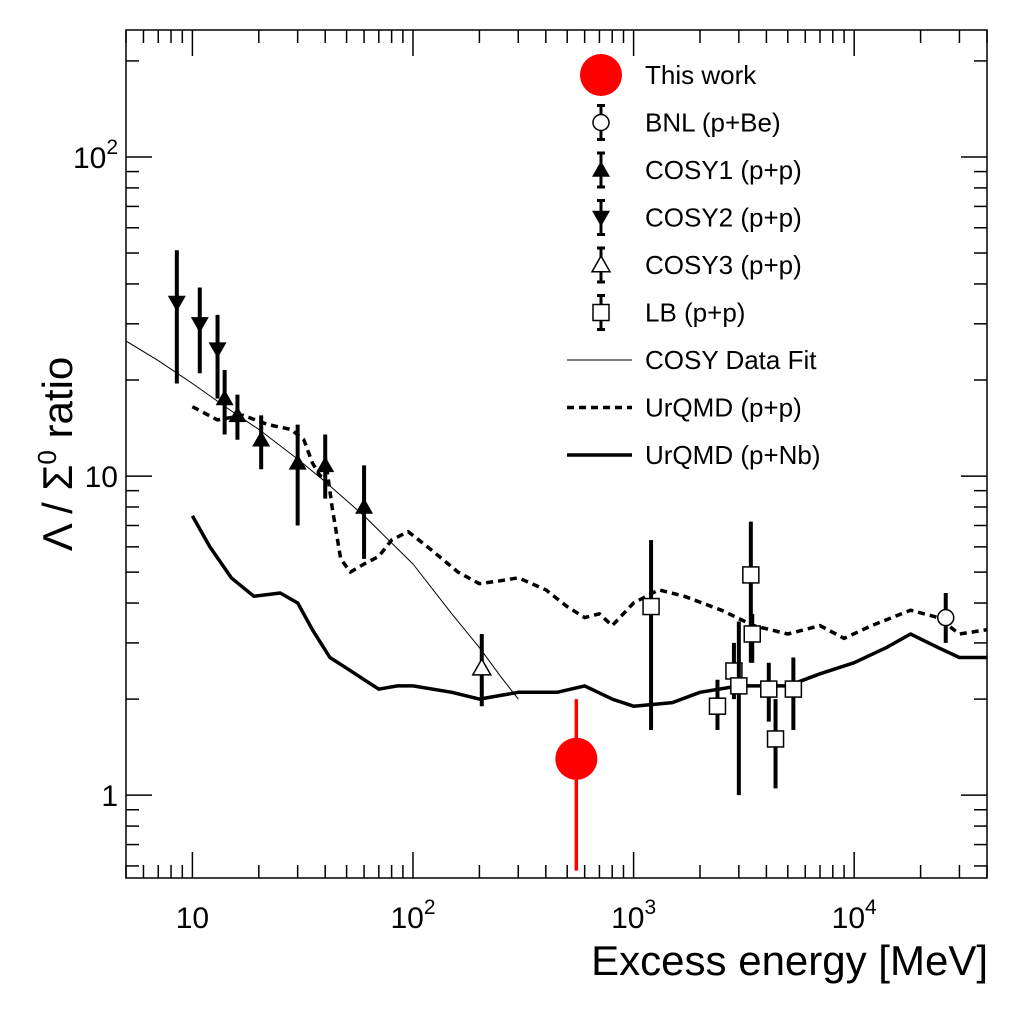 This screenshot has height=1009, width=1023. What do you see at coordinates (723, 218) in the screenshot?
I see `legend-label: COSY2 (p+p)` at bounding box center [723, 218].